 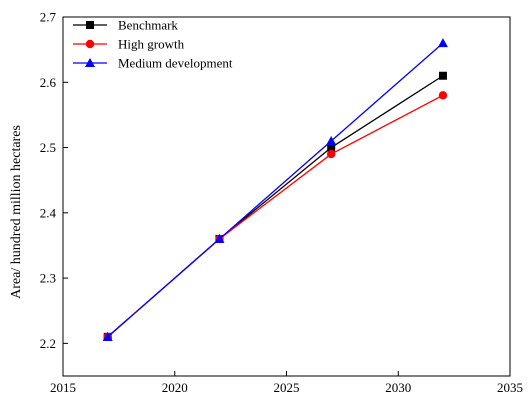 I want to click on y-tick-label: 2.4, so click(x=48, y=212).